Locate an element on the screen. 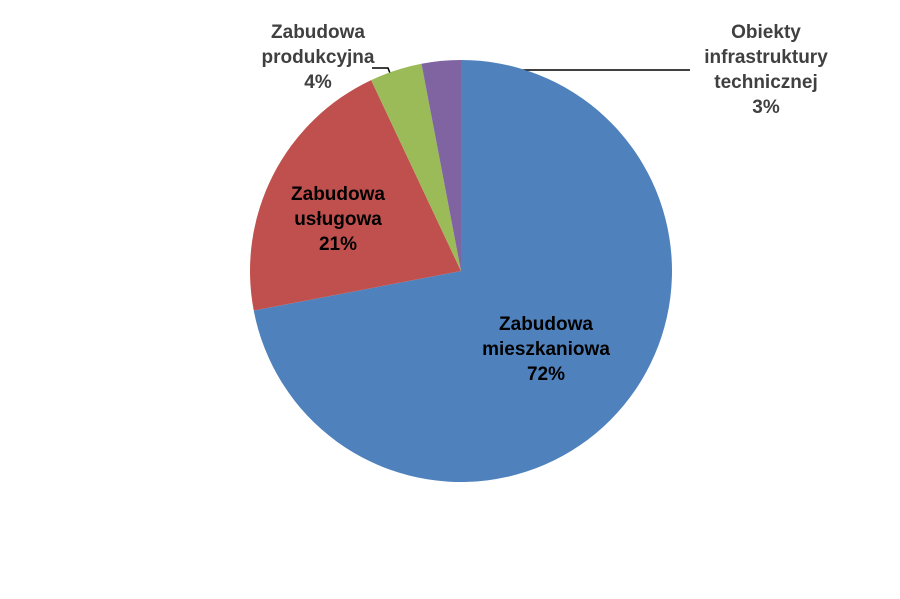 This screenshot has width=900, height=599. value-label: 21% is located at coordinates (338, 244).